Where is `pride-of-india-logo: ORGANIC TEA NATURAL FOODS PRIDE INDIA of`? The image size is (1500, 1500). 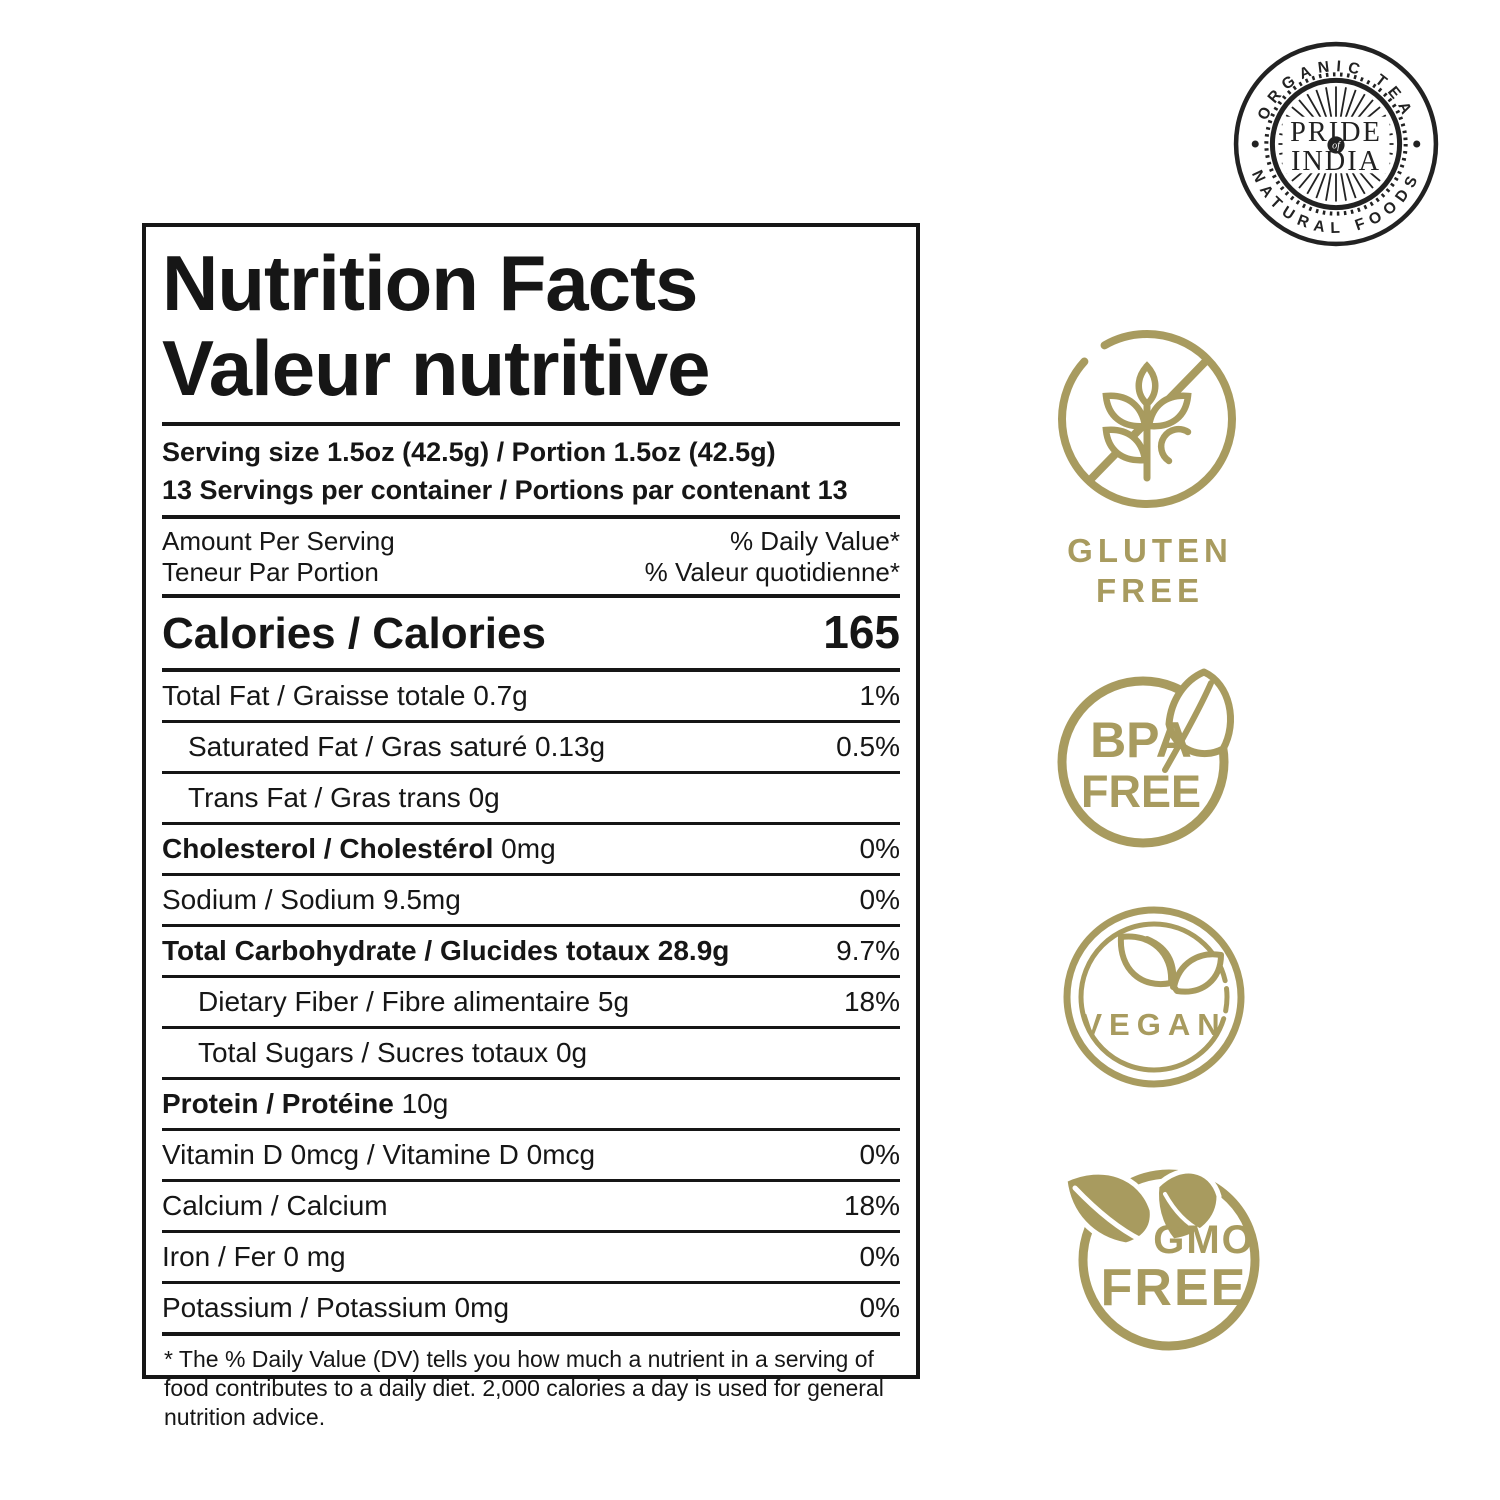 pride-of-india-logo: ORGANIC TEA NATURAL FOODS PRIDE INDIA of is located at coordinates (1336, 146).